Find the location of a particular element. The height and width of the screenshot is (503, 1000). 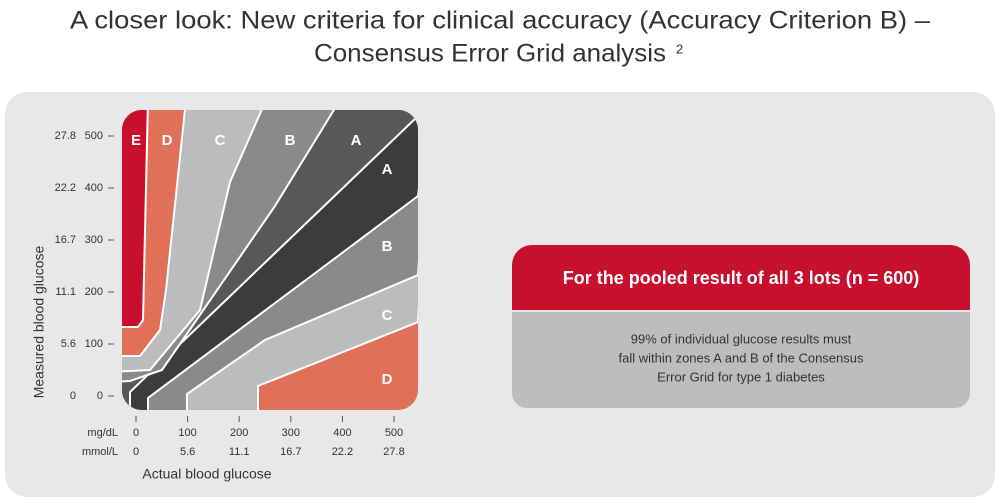

footnote: 2 is located at coordinates (679, 48).